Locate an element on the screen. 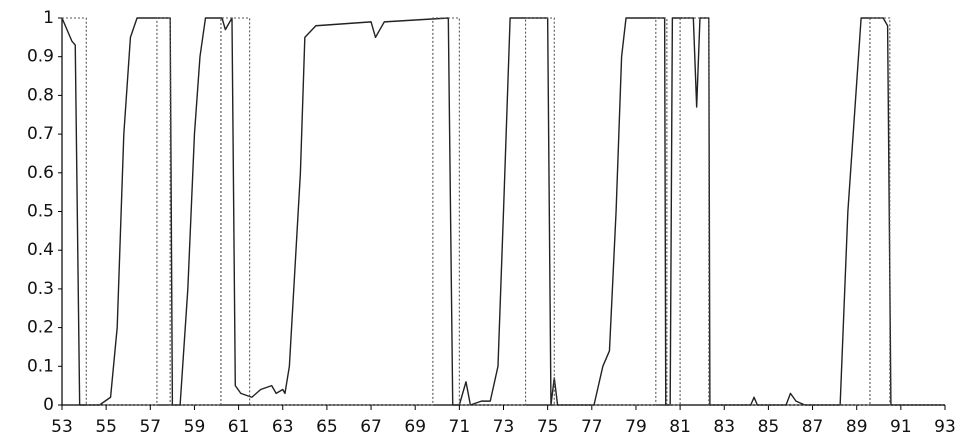 This screenshot has height=445, width=978. x-tick-label: 71 is located at coordinates (460, 427).